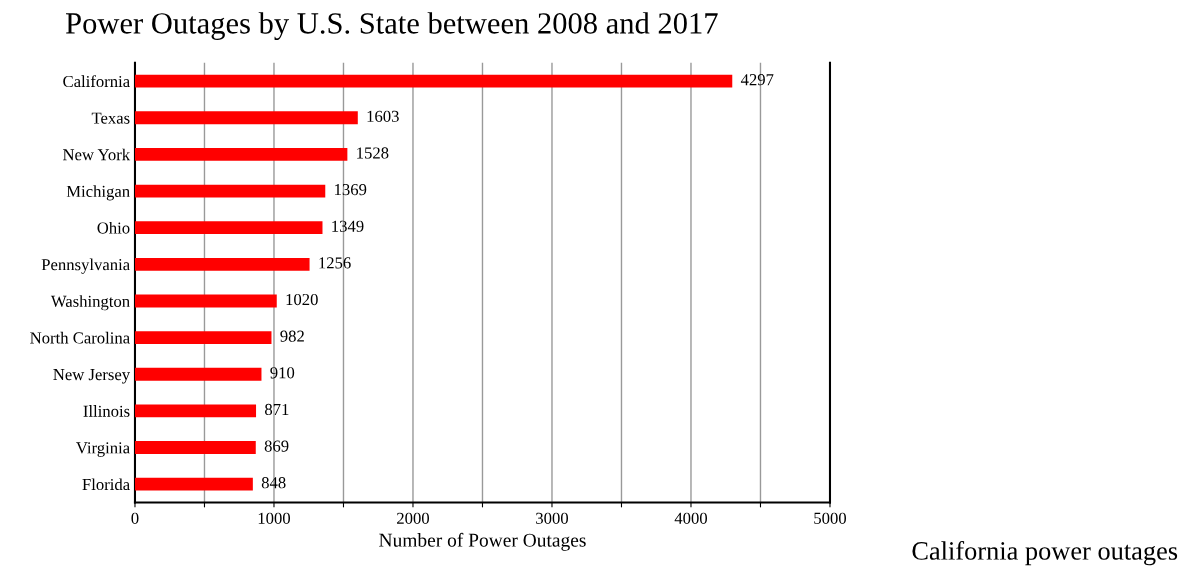 Image resolution: width=1184 pixels, height=571 pixels. Describe the element at coordinates (482, 541) in the screenshot. I see `x-axis-title: Number of Power Outages` at that location.